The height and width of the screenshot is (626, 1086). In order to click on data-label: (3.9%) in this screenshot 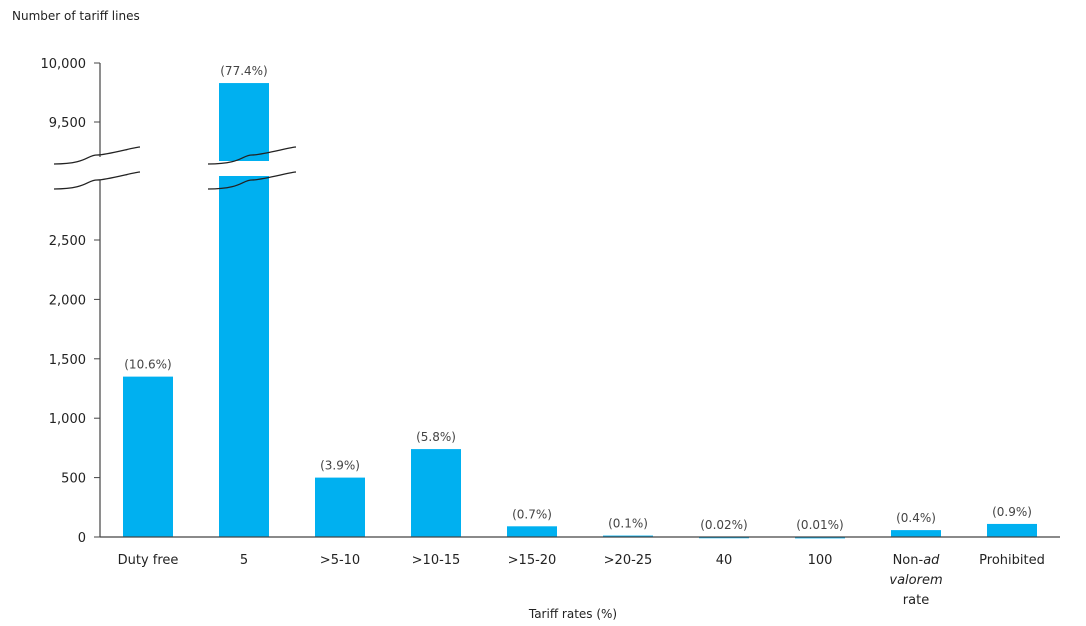, I will do `click(340, 466)`.